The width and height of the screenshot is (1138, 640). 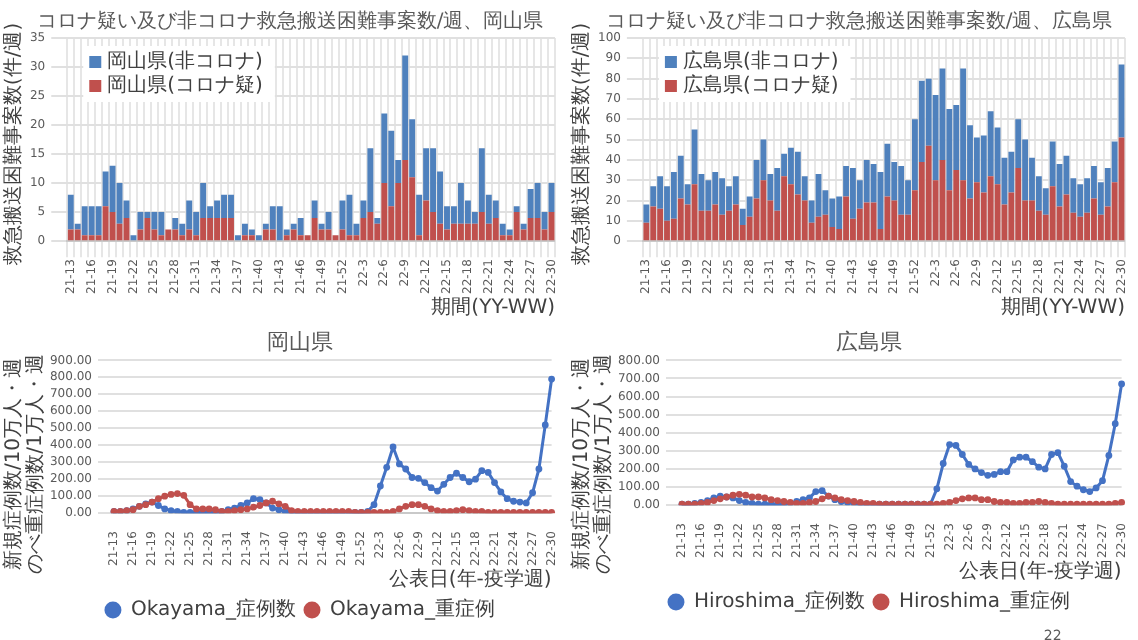 I want to click on legend-label: Hiroshima_症例数, so click(x=779, y=601).